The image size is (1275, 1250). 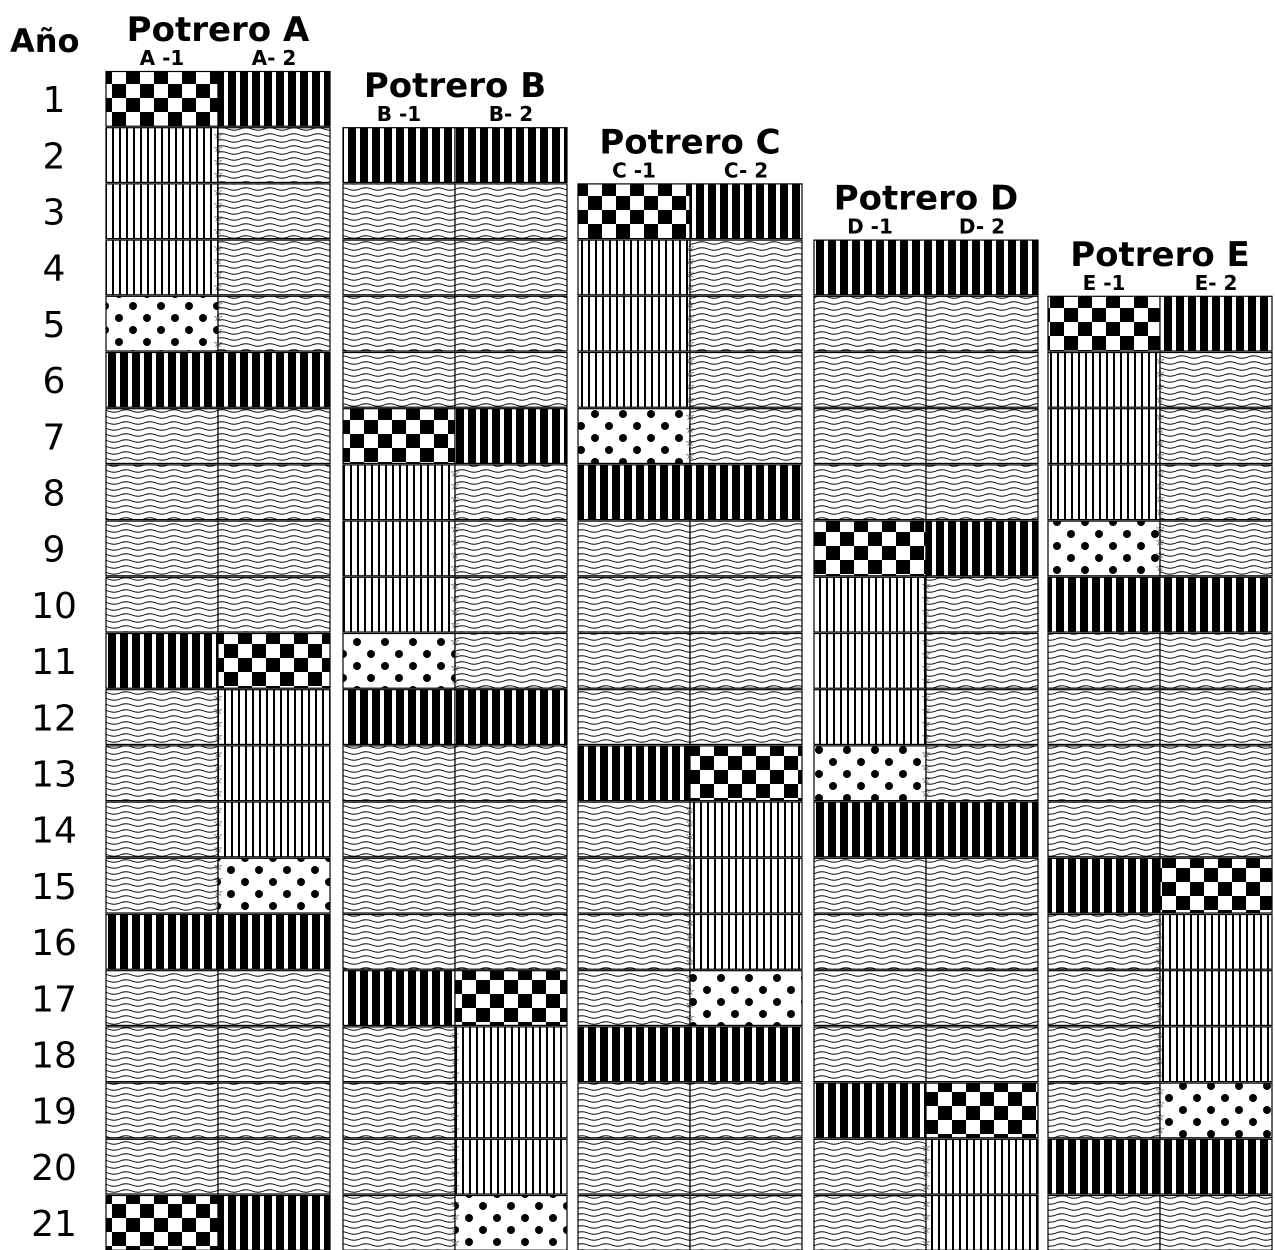 What do you see at coordinates (54, 325) in the screenshot?
I see `year-label: 5` at bounding box center [54, 325].